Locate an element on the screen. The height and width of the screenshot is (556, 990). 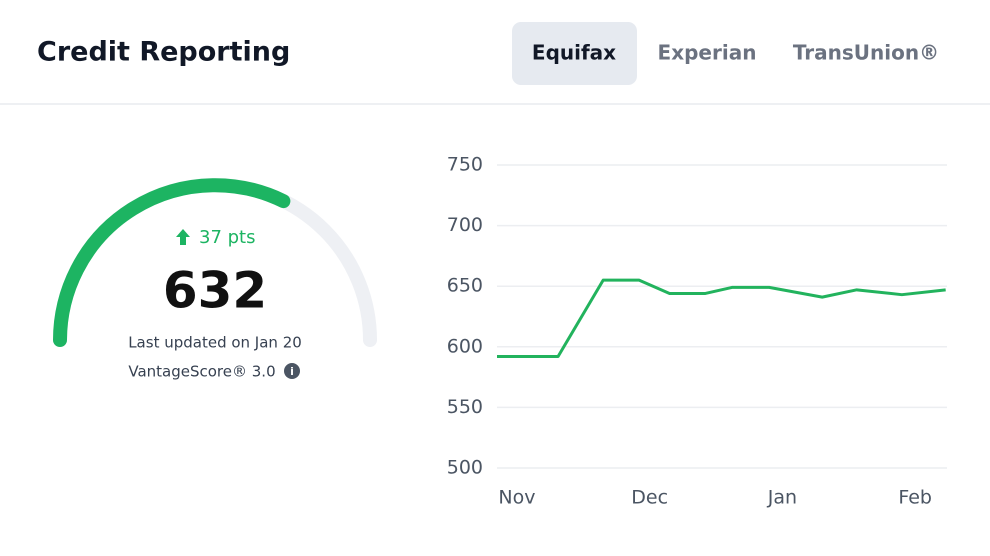
up-arrow is located at coordinates (183, 237).